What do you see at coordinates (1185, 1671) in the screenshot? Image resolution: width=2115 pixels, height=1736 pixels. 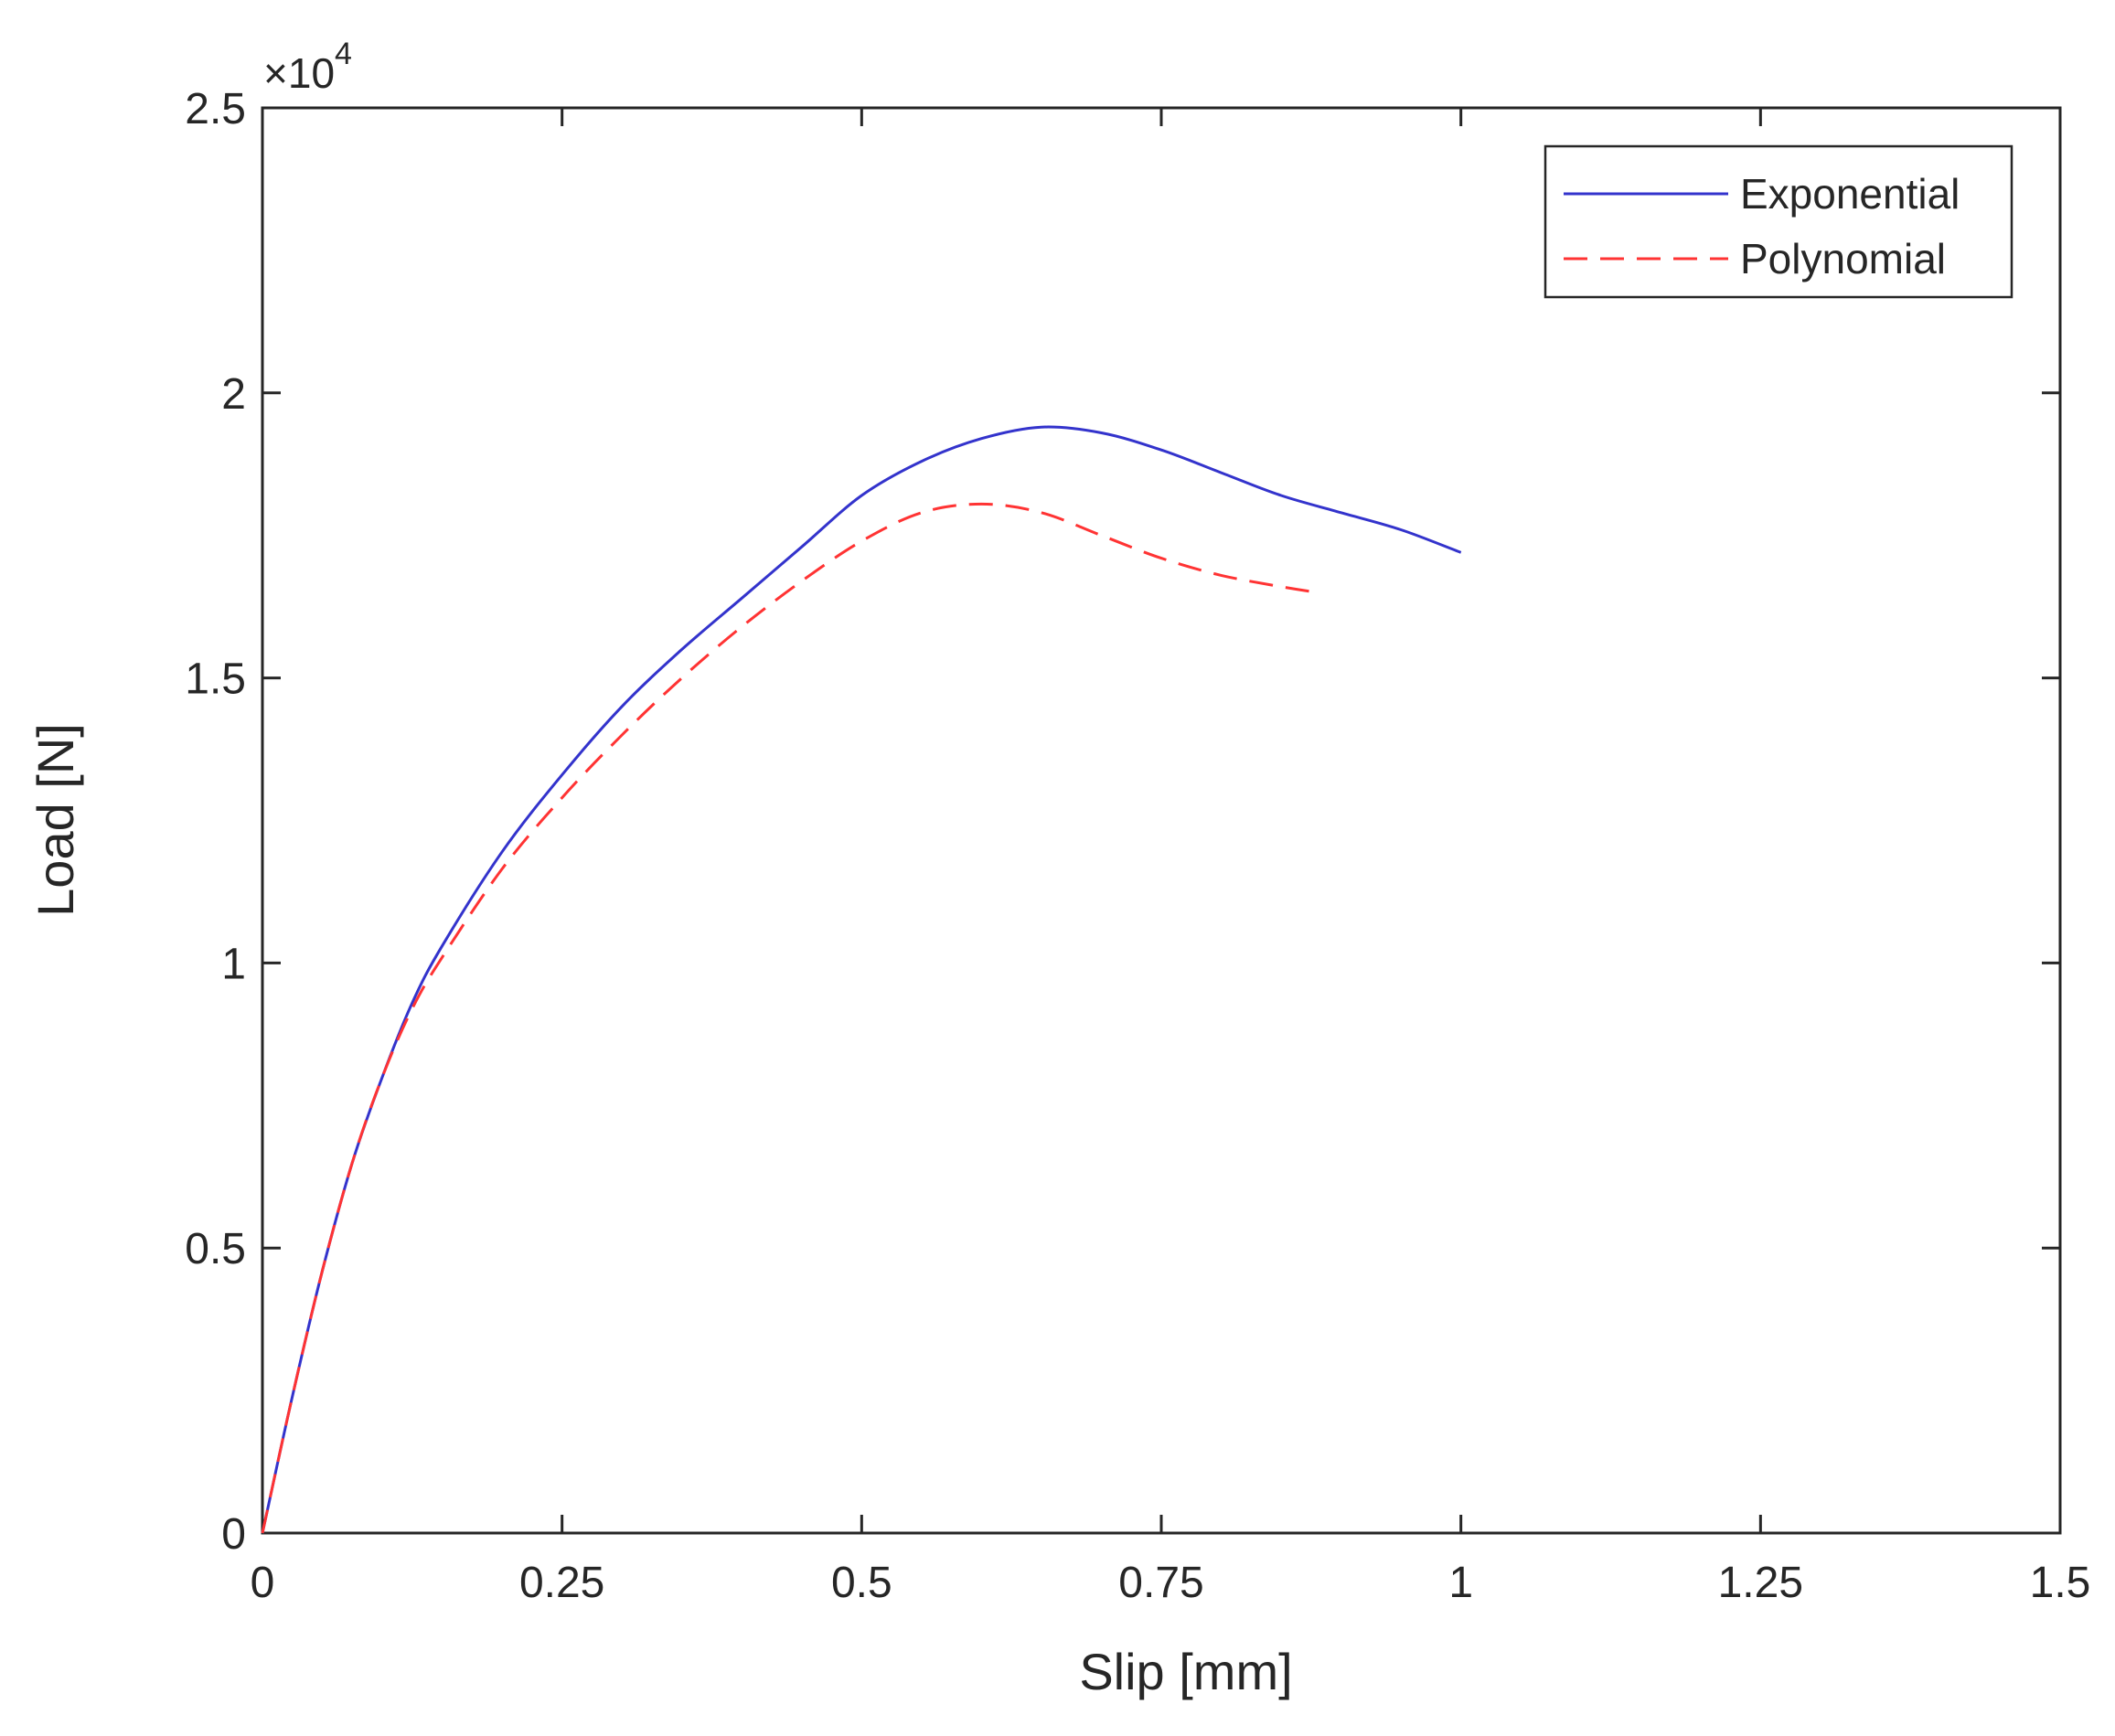 I see `x-axis-title: Slip [mm]` at bounding box center [1185, 1671].